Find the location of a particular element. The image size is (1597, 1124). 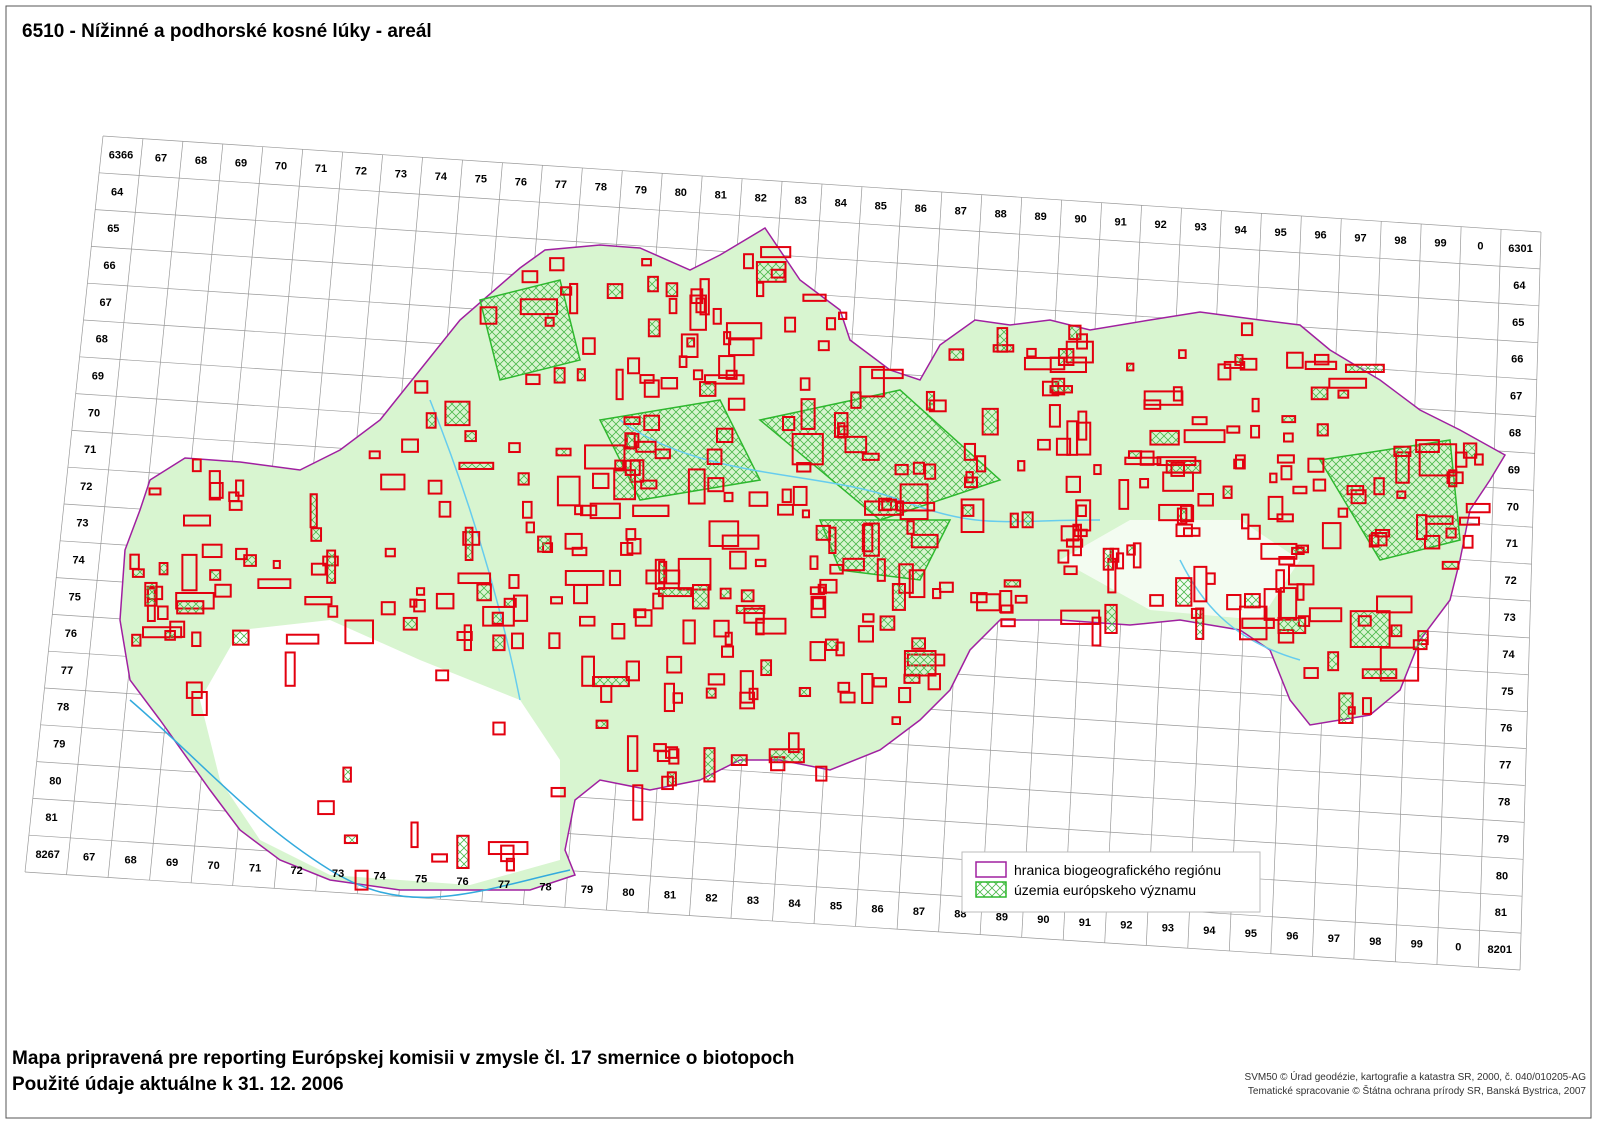

grid-label: 70 is located at coordinates (1513, 507).